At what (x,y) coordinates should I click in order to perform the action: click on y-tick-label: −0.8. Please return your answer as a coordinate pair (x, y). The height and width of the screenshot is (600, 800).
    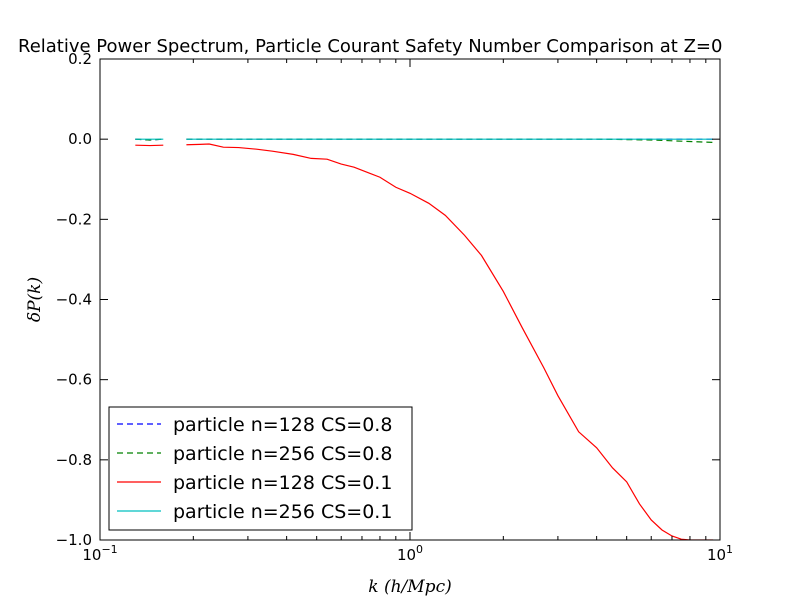
    Looking at the image, I should click on (74, 460).